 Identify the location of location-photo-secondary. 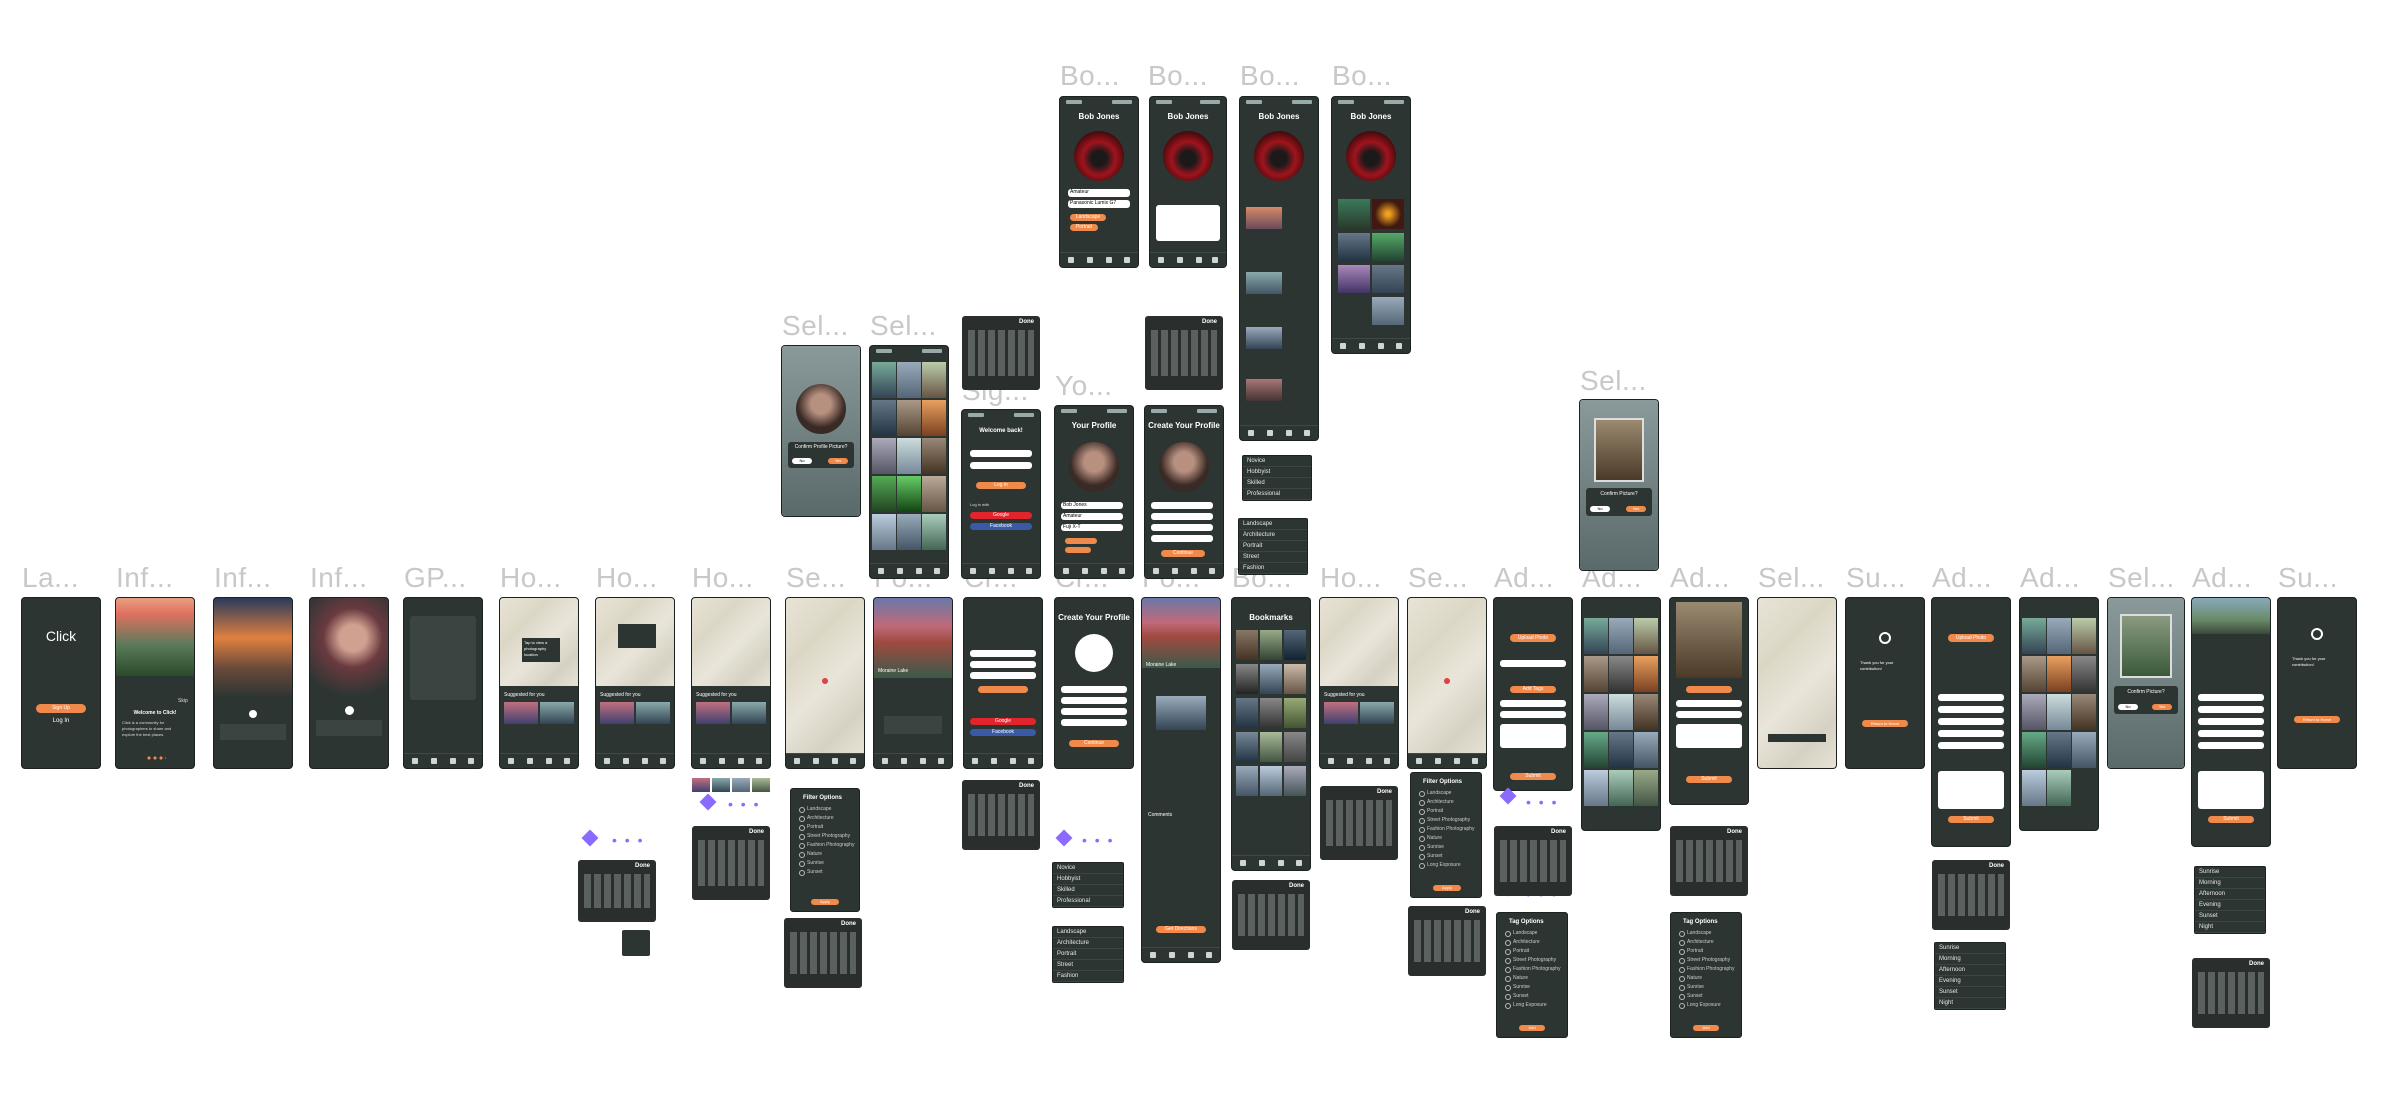
(1181, 713).